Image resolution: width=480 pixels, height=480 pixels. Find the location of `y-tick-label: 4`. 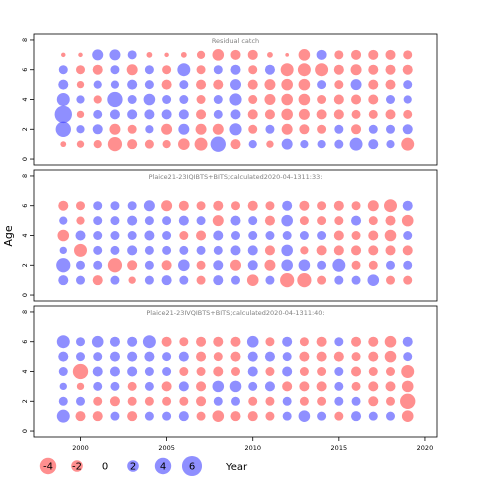

y-tick-label: 4 is located at coordinates (25, 235).